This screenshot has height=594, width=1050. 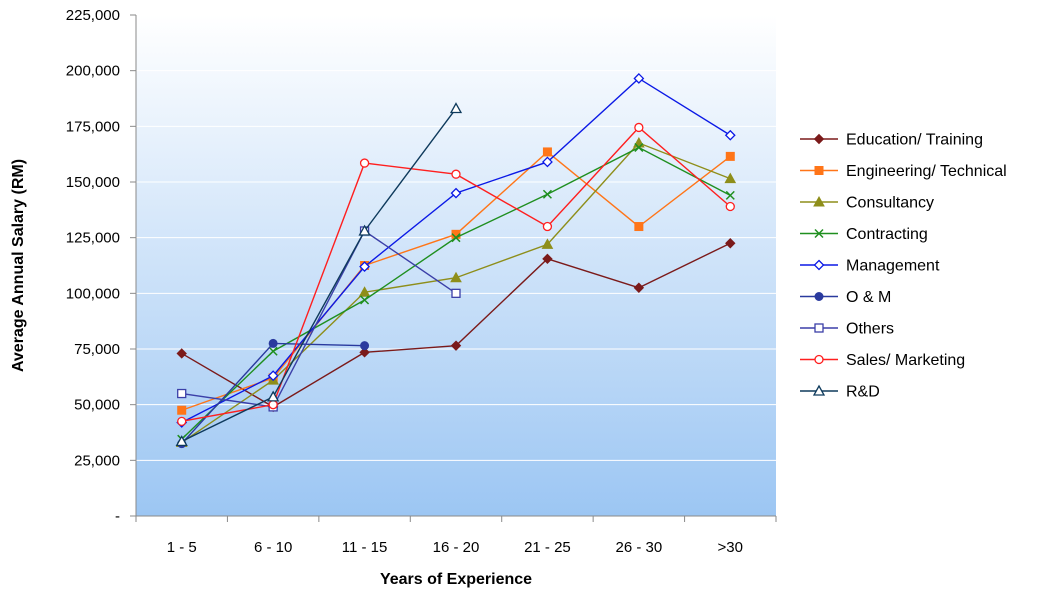 I want to click on y-tick-label: 200,000, so click(x=93, y=71).